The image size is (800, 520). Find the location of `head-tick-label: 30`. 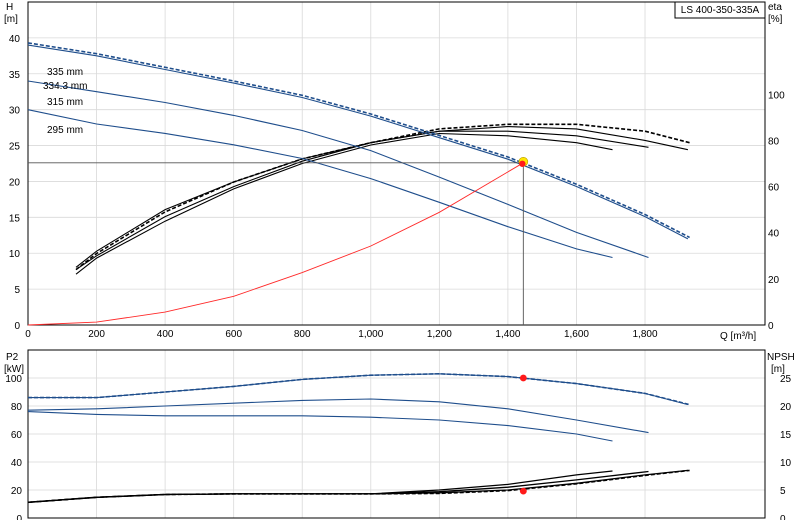

head-tick-label: 30 is located at coordinates (15, 111).